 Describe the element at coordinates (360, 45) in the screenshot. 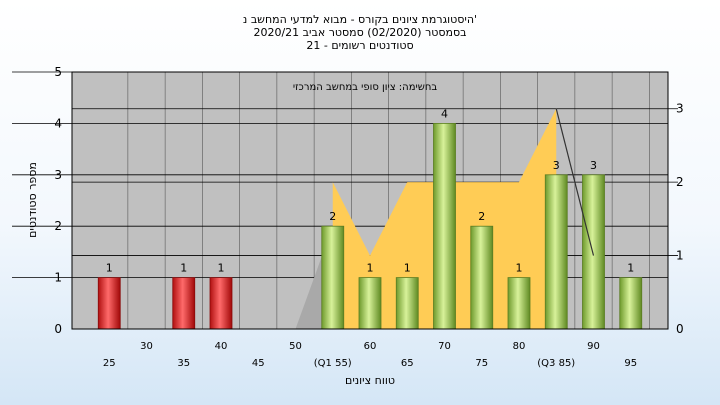

I see `chart-title-line-3: סטודנטים רשומים - 21` at that location.